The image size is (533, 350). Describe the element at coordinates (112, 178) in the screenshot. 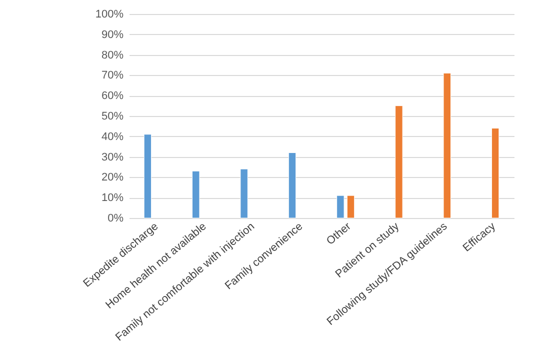

I see `y-tick-label: 20%` at that location.